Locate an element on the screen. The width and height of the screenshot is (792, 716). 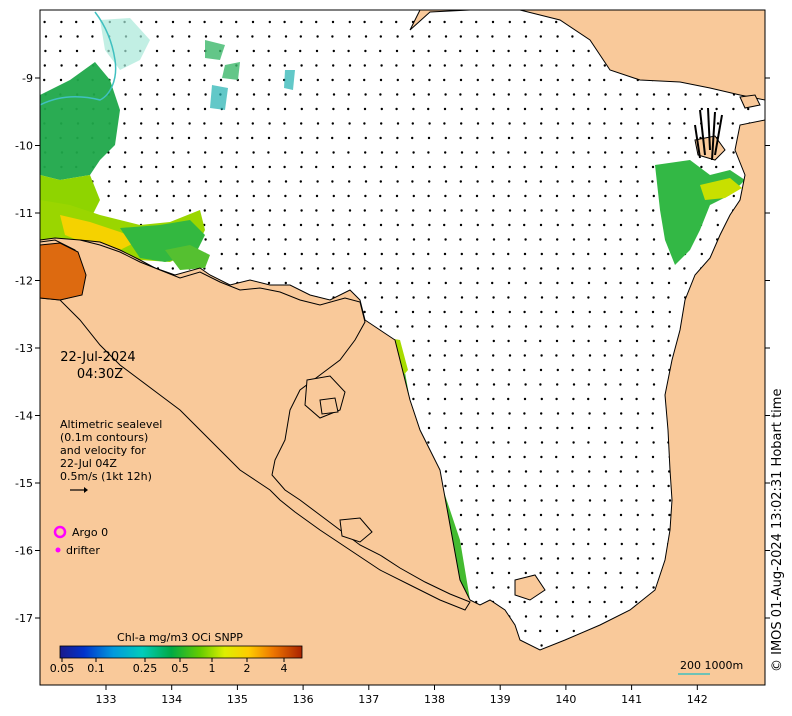
colorbar-tick-label: 0.1 is located at coordinates (96, 668).